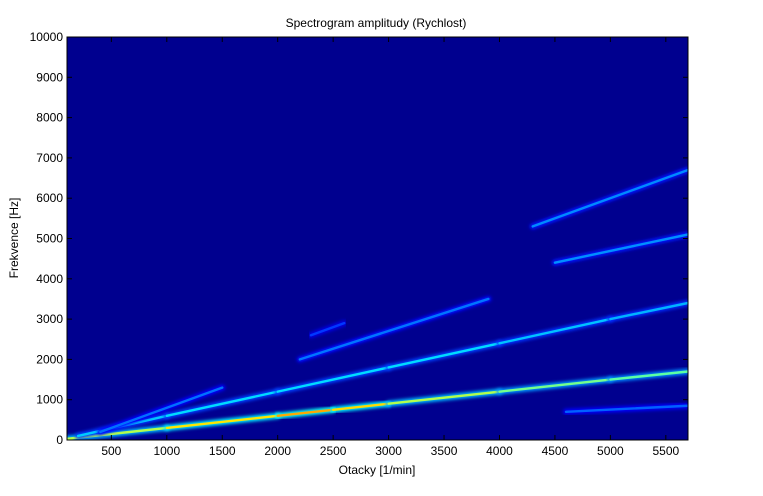 The height and width of the screenshot is (496, 763). Describe the element at coordinates (388, 451) in the screenshot. I see `x-tick-label: 3000` at that location.